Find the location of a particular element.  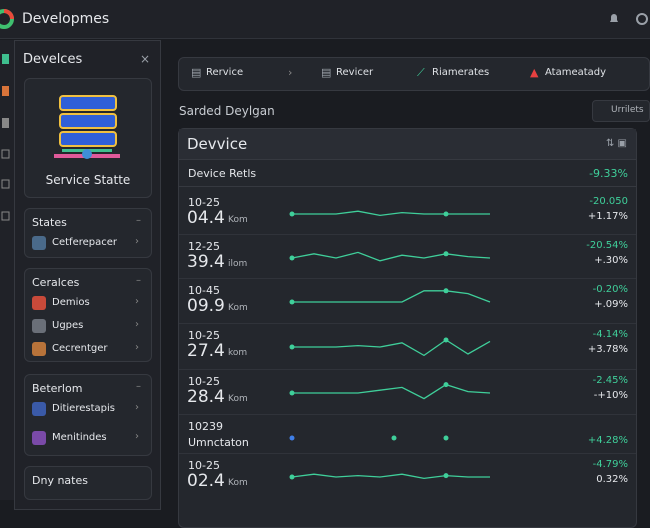

row-change: -20.050 is located at coordinates (608, 201).